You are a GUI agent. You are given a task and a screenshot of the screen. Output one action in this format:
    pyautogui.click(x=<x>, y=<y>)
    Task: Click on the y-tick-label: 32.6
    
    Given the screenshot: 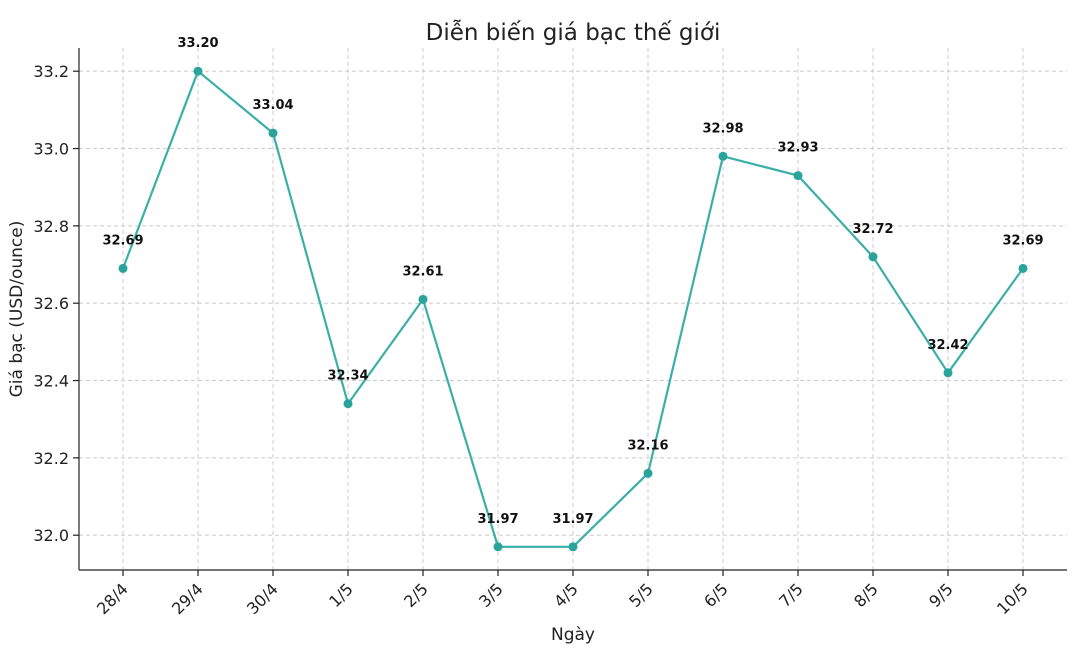 What is the action you would take?
    pyautogui.click(x=51, y=303)
    